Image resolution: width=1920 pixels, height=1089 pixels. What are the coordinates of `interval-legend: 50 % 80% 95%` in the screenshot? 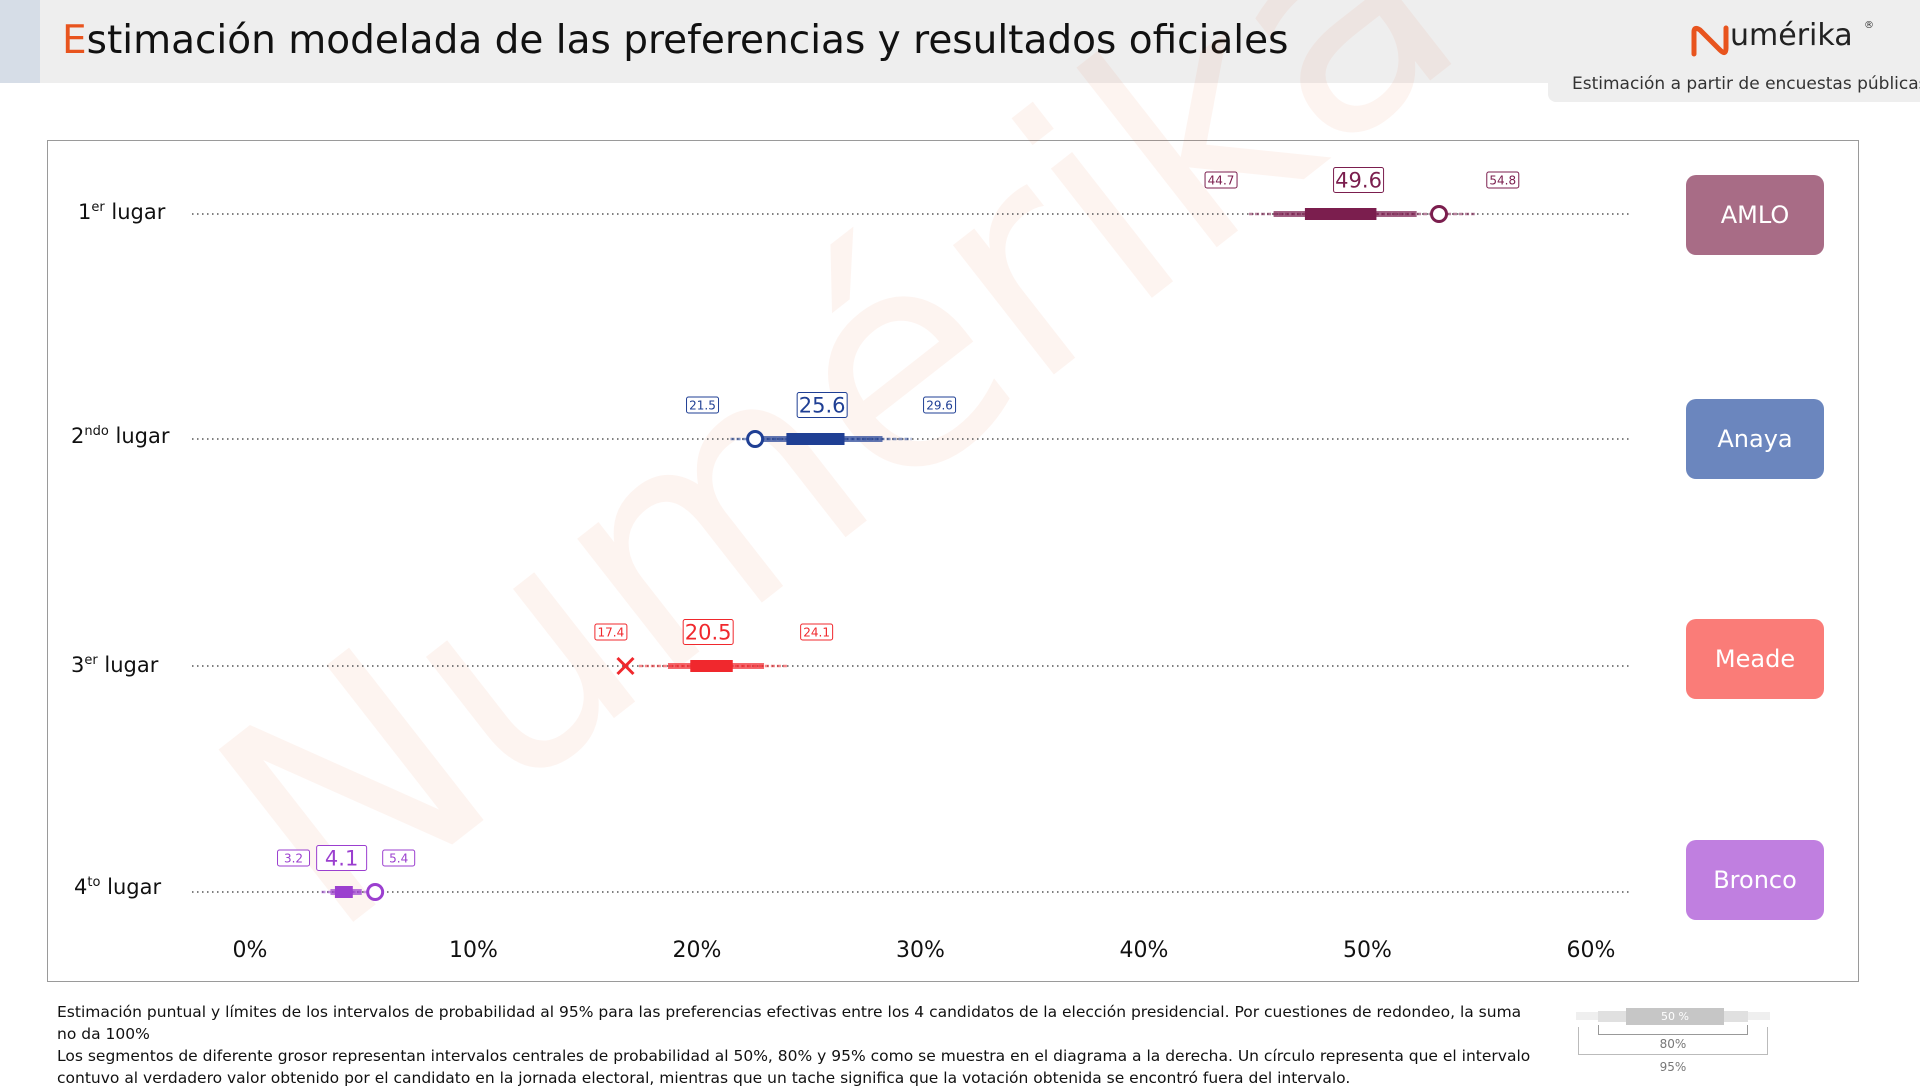 It's located at (1673, 1040).